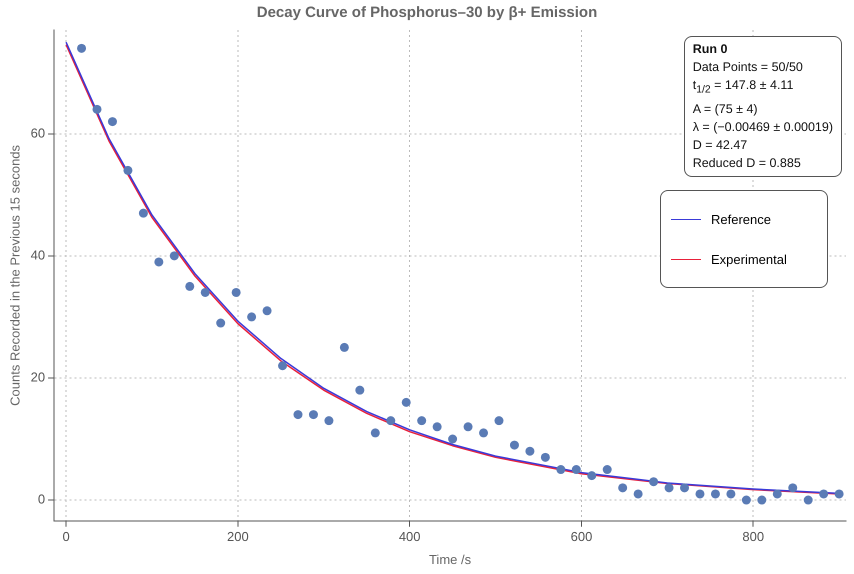 Image resolution: width=854 pixels, height=574 pixels. I want to click on annotation: Reduced D = 0.885, so click(747, 163).